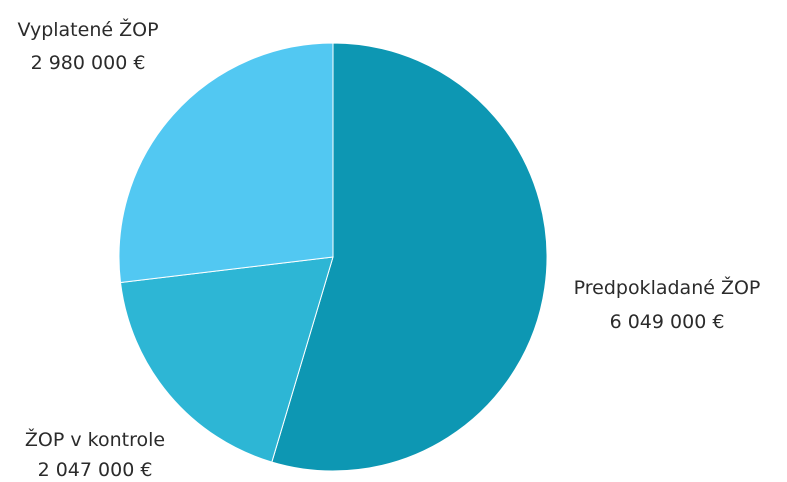 The height and width of the screenshot is (482, 787). Describe the element at coordinates (87, 29) in the screenshot. I see `slice-label-vyplatene: Vyplatené ŽOP` at that location.